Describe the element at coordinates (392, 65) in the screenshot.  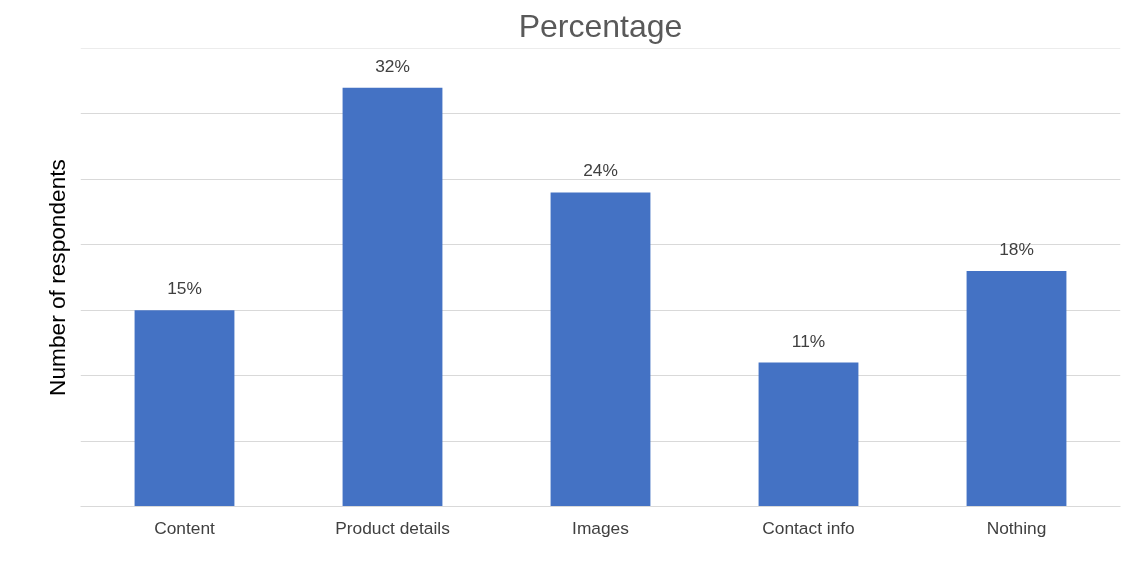
I see `data-label: 32%` at that location.